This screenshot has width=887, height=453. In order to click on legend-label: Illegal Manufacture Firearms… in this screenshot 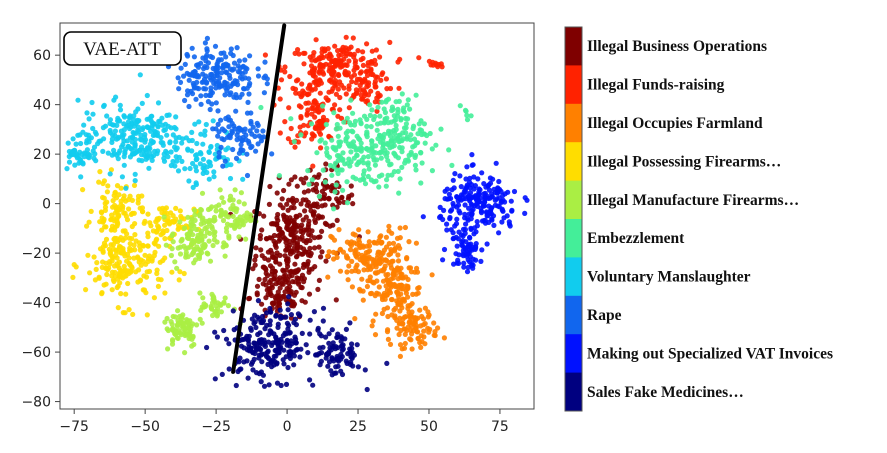, I will do `click(693, 200)`.